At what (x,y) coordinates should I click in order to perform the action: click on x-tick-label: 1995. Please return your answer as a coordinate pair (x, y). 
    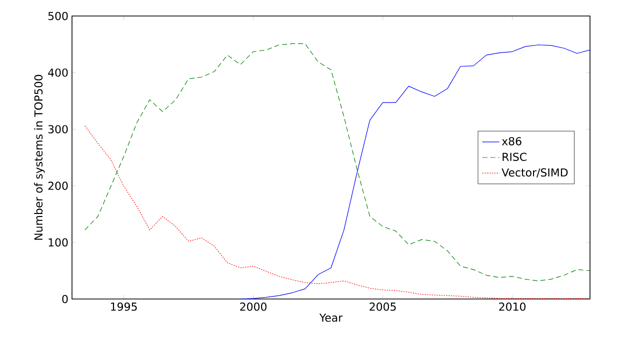
    Looking at the image, I should click on (124, 306).